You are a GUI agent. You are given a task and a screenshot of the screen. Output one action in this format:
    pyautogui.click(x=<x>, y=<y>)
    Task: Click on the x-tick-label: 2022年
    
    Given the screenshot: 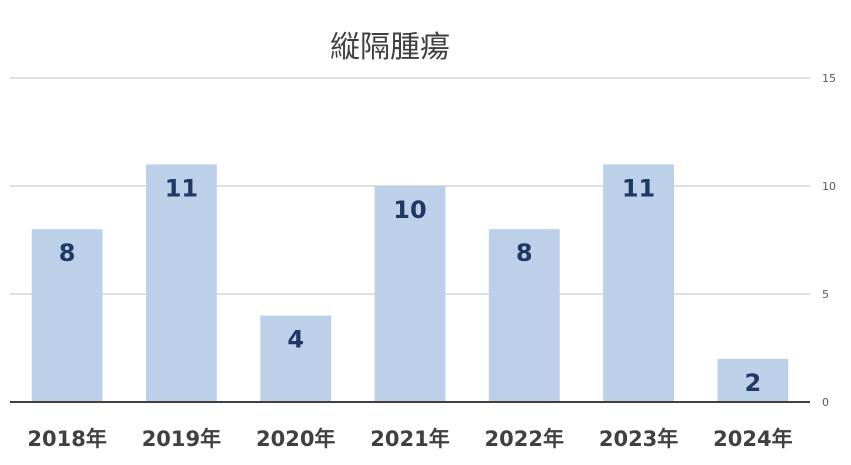 What is the action you would take?
    pyautogui.click(x=524, y=439)
    